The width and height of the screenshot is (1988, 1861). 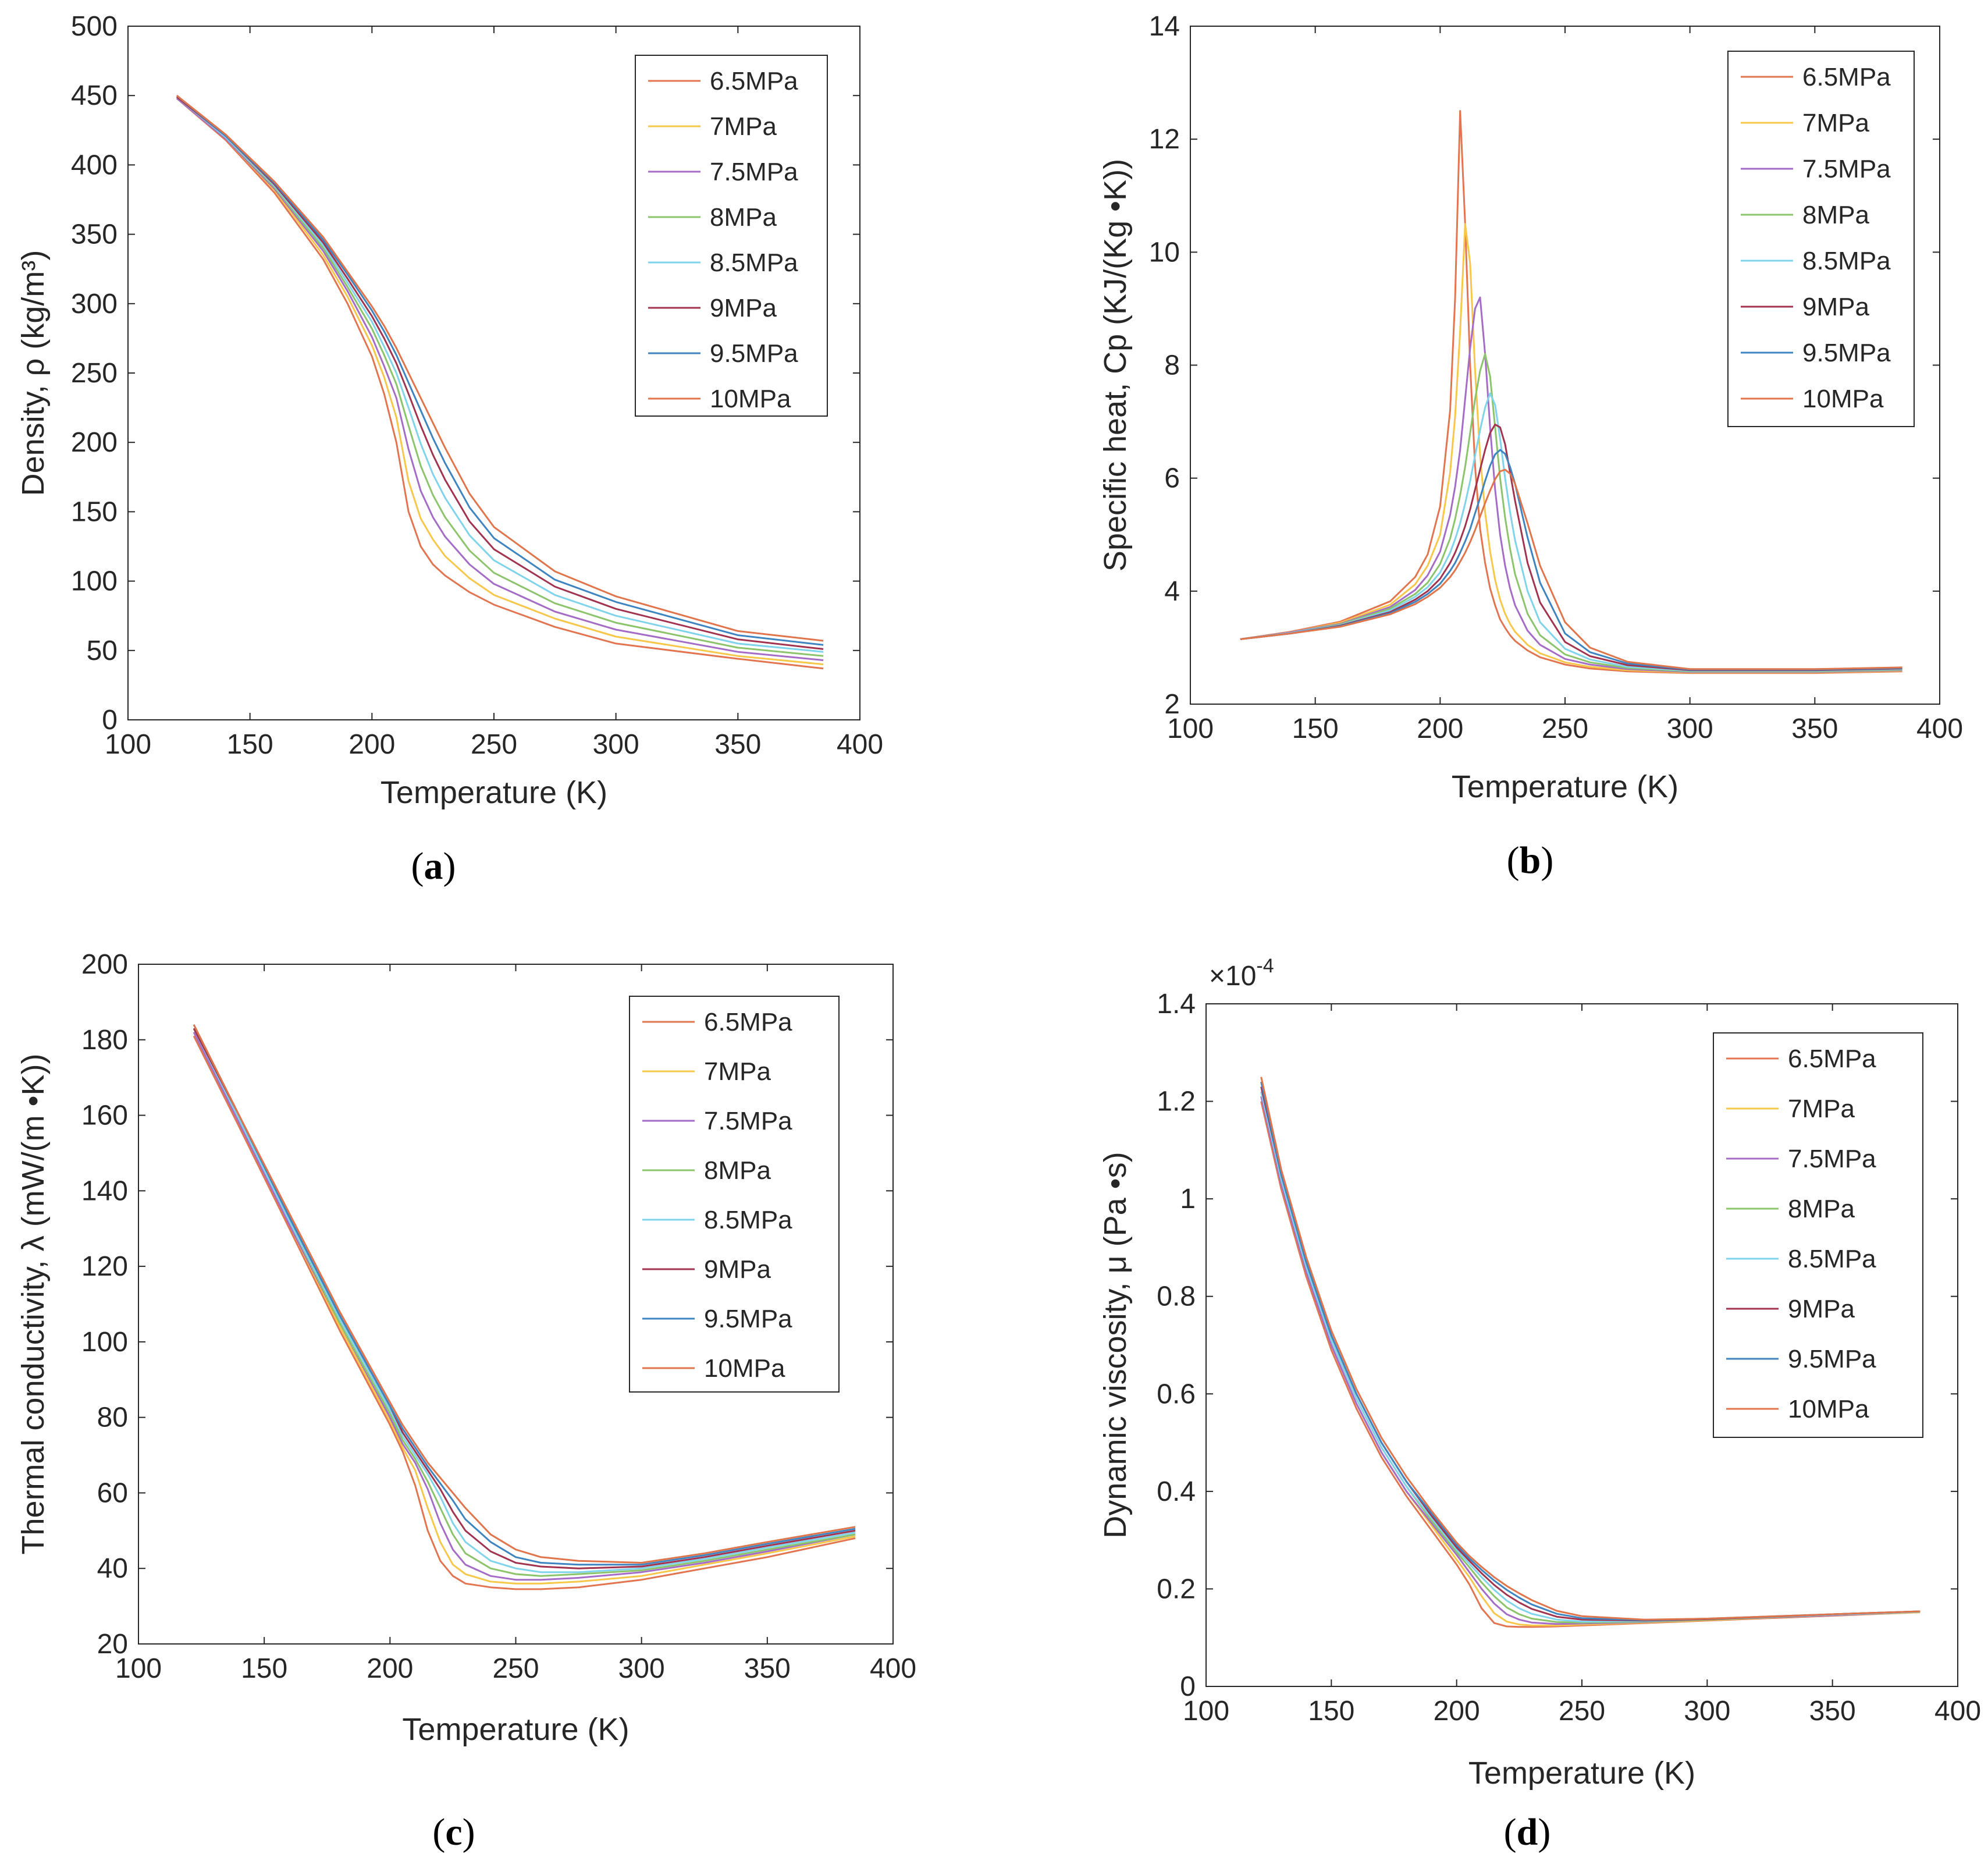 I want to click on y-tick-label: 1.4, so click(x=1177, y=1005).